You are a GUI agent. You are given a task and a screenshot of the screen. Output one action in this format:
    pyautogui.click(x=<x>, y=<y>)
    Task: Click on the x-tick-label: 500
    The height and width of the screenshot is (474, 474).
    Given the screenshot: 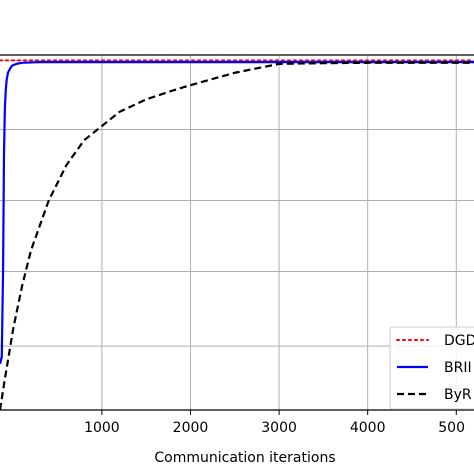 What is the action you would take?
    pyautogui.click(x=451, y=428)
    